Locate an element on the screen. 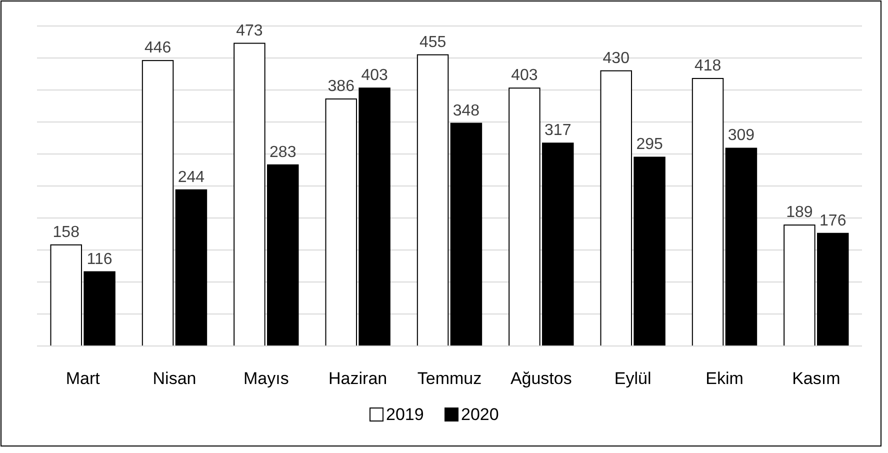 This screenshot has width=888, height=453. x-tick-label: Mart is located at coordinates (83, 378).